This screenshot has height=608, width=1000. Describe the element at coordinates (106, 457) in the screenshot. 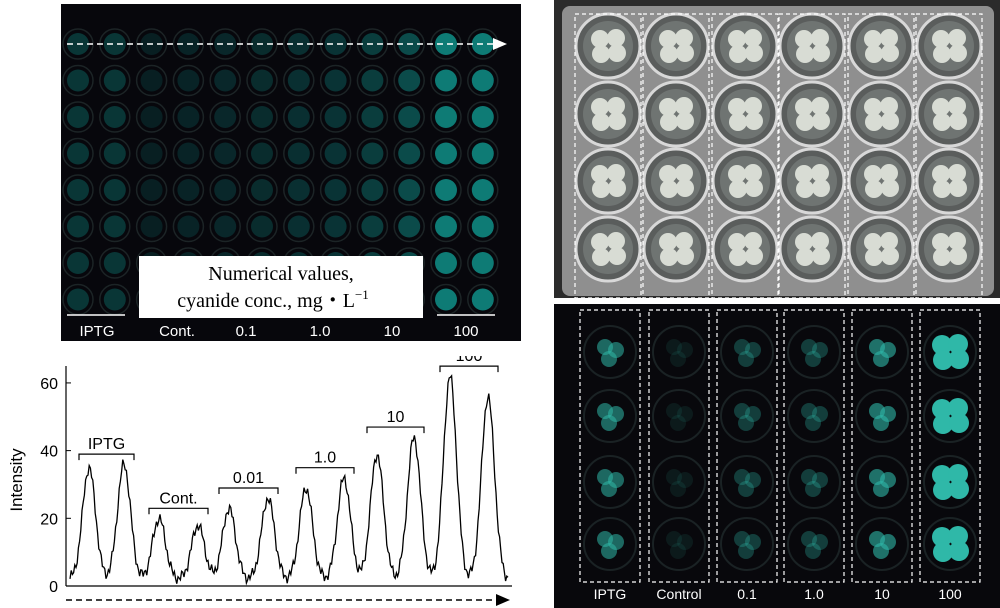

I see `group-bracket` at that location.